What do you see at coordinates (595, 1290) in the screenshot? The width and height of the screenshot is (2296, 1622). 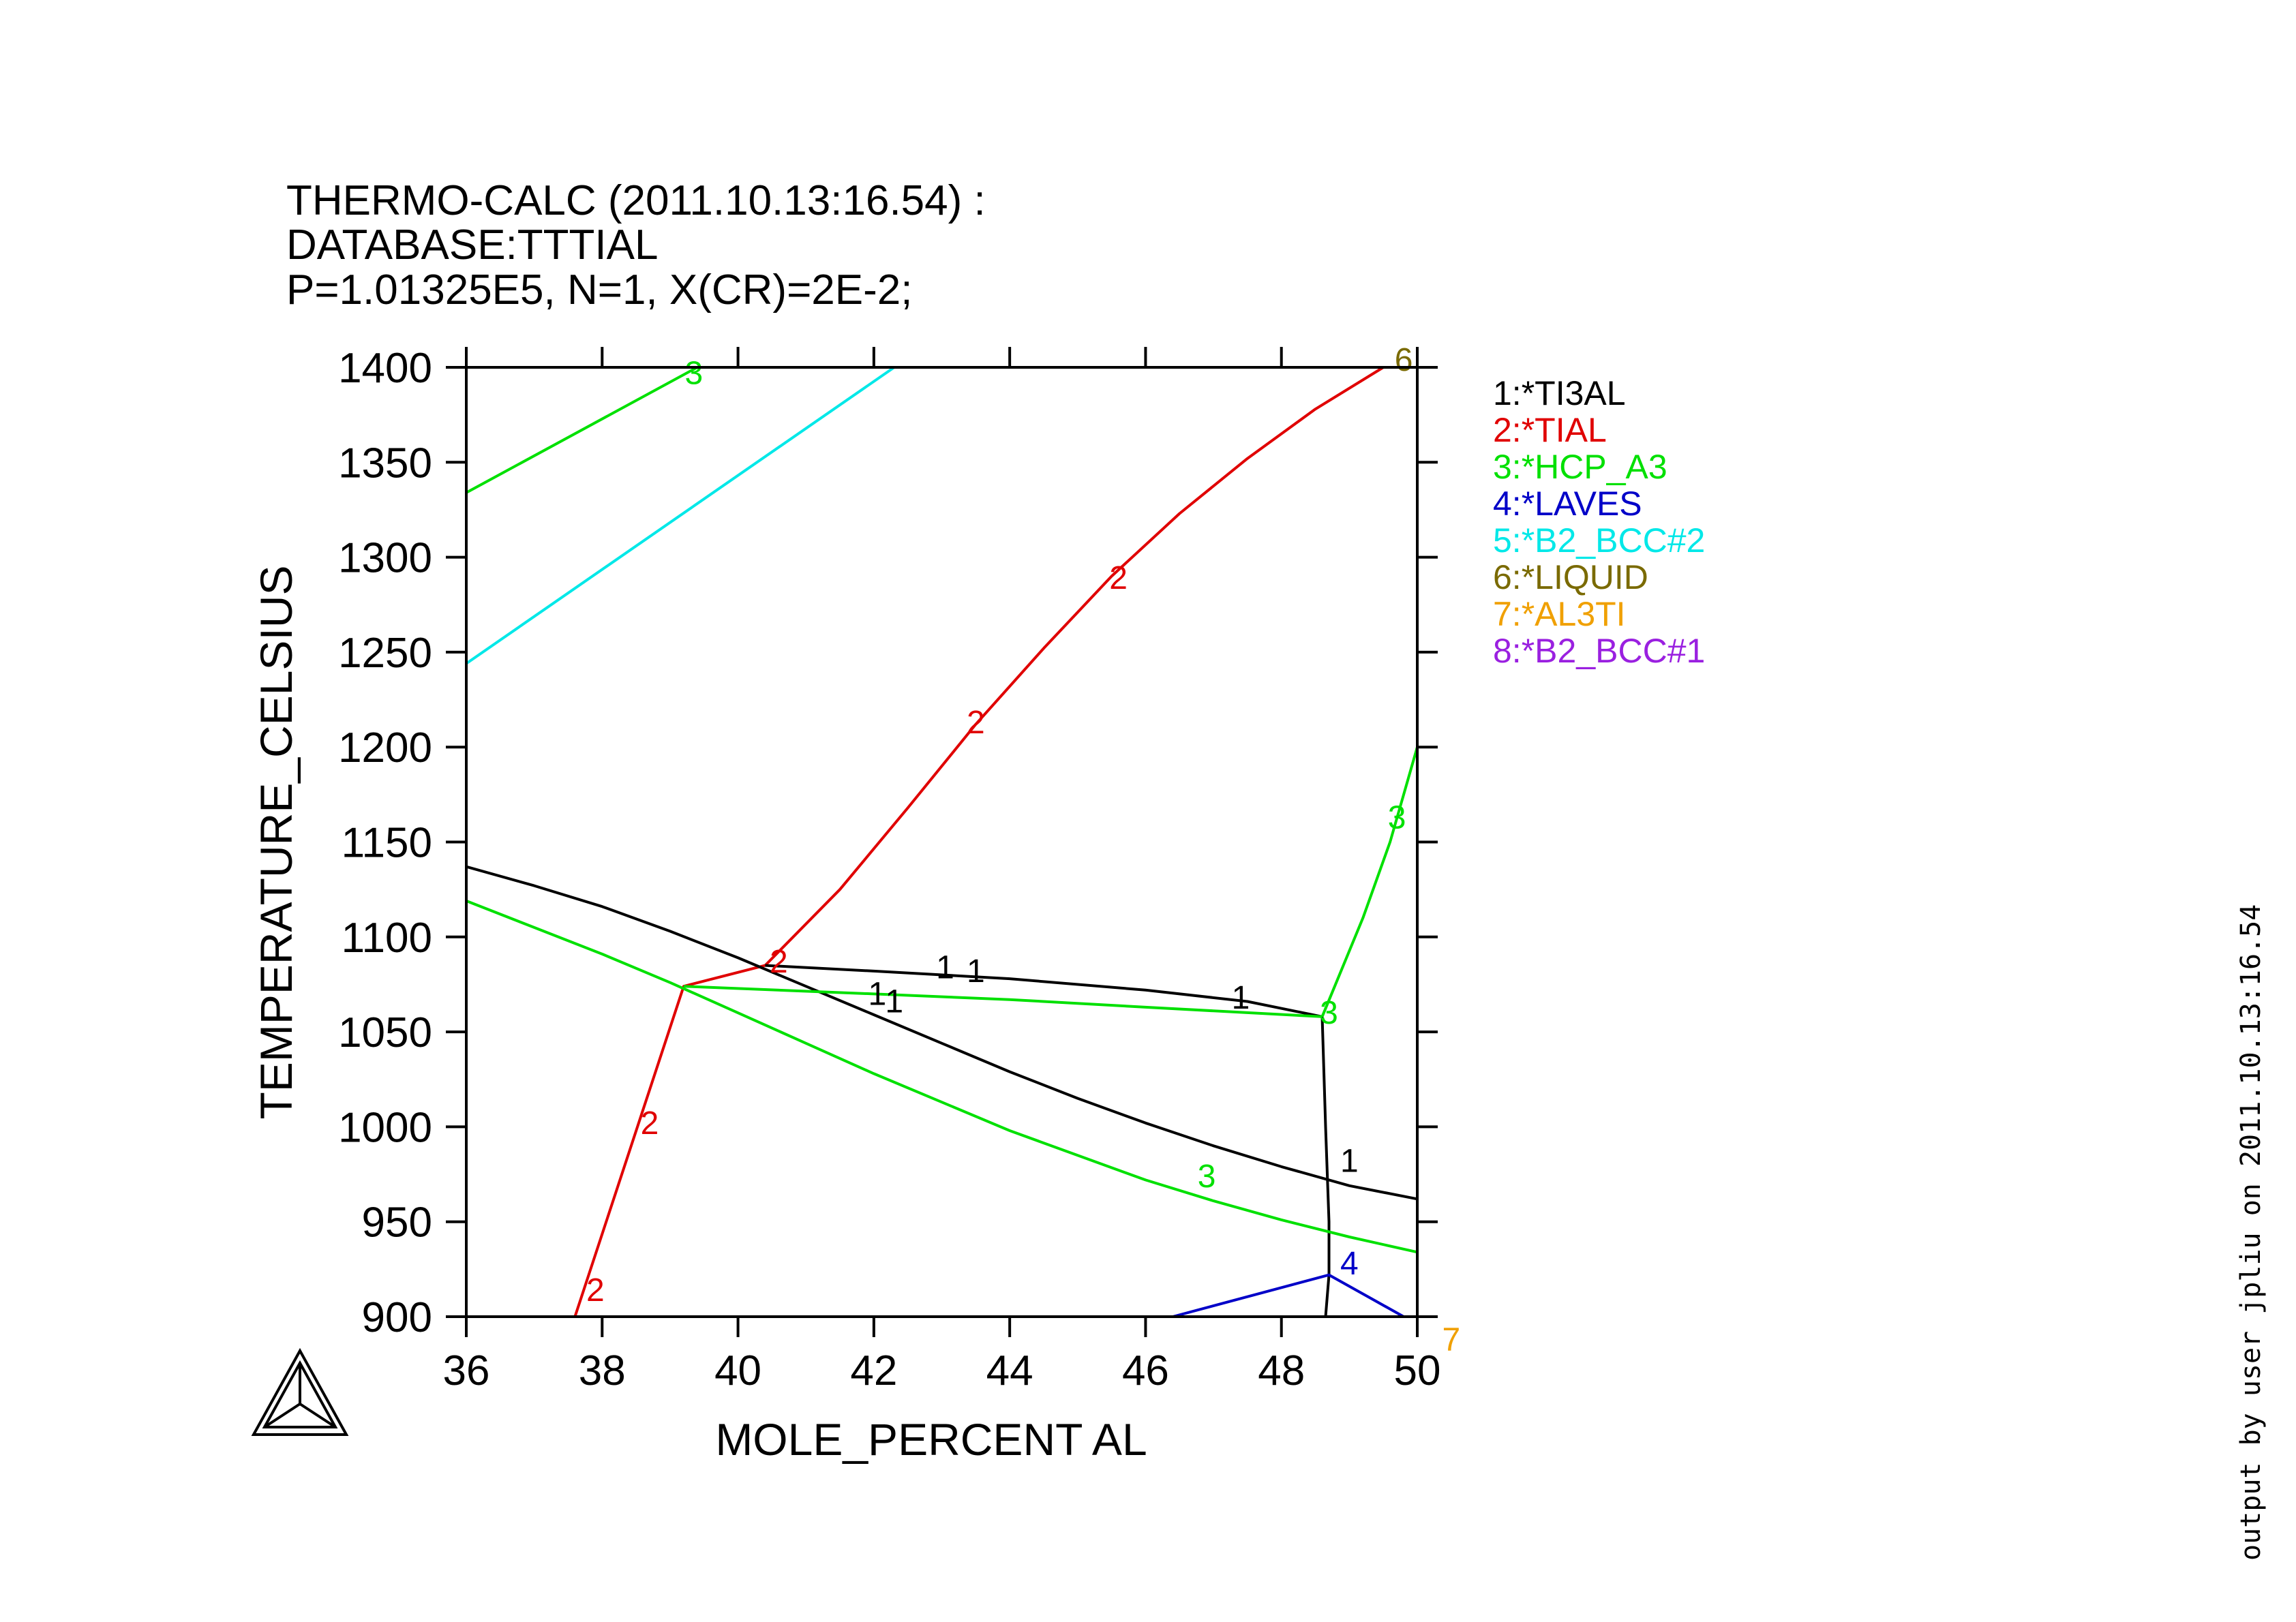 I see `curve-label-6: 2` at bounding box center [595, 1290].